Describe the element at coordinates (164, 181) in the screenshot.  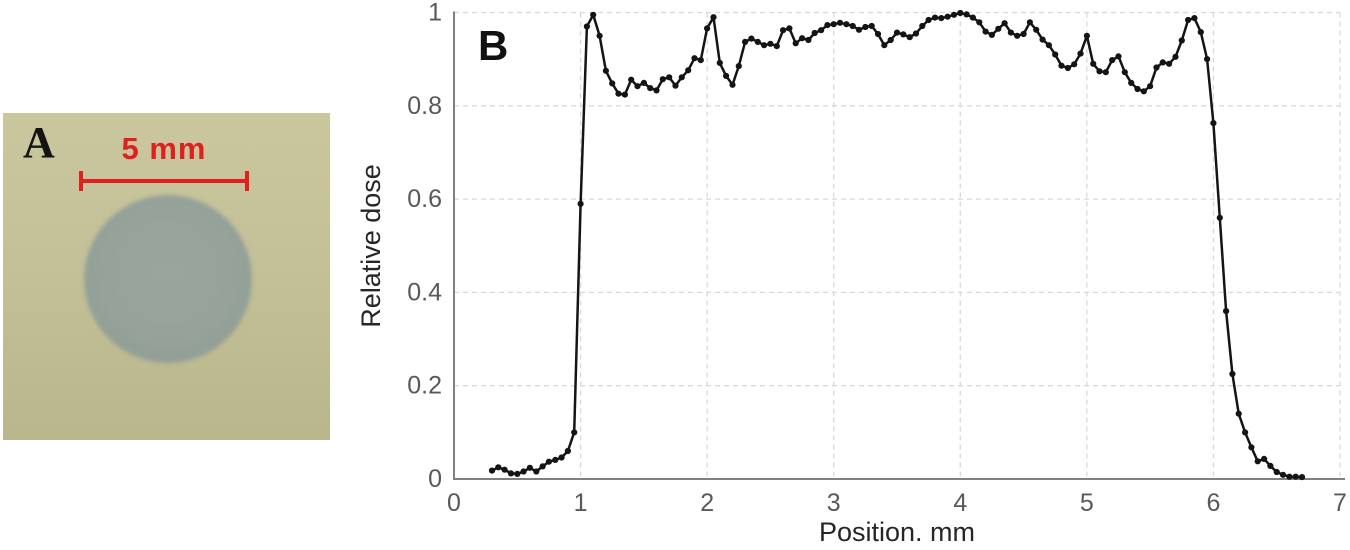
I see `scale-bar` at that location.